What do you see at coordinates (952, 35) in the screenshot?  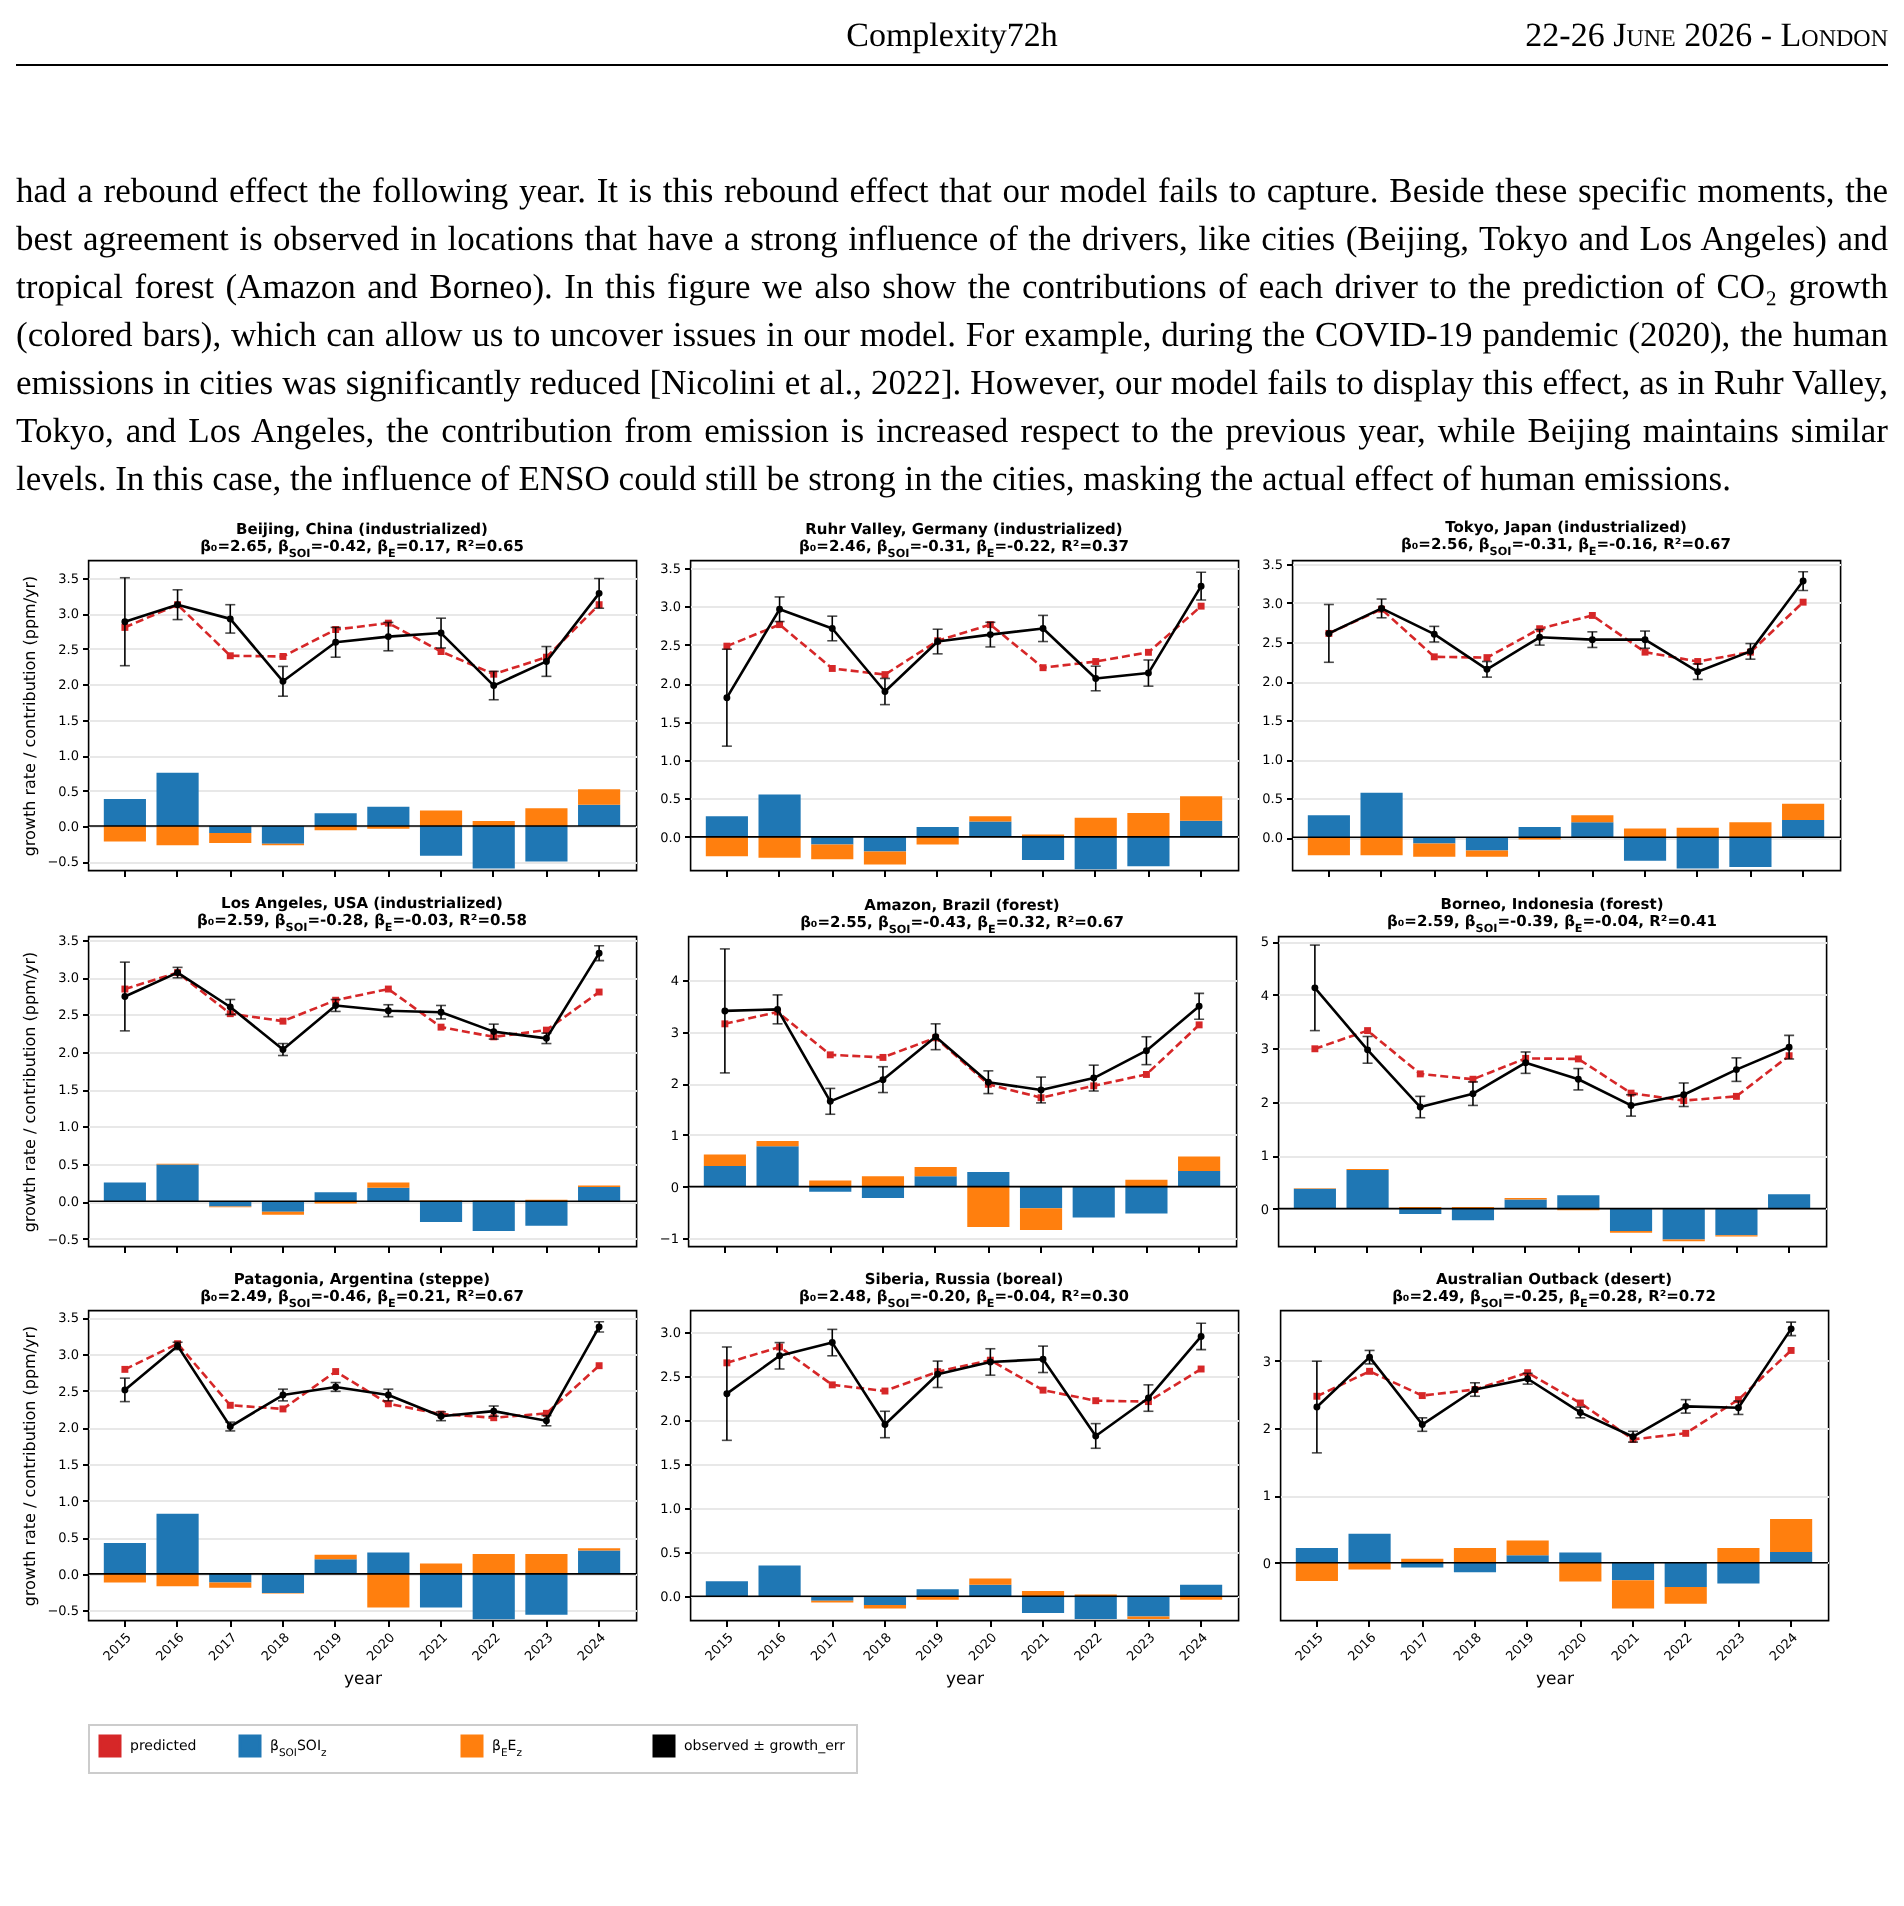 I see `text: Complexity72h` at bounding box center [952, 35].